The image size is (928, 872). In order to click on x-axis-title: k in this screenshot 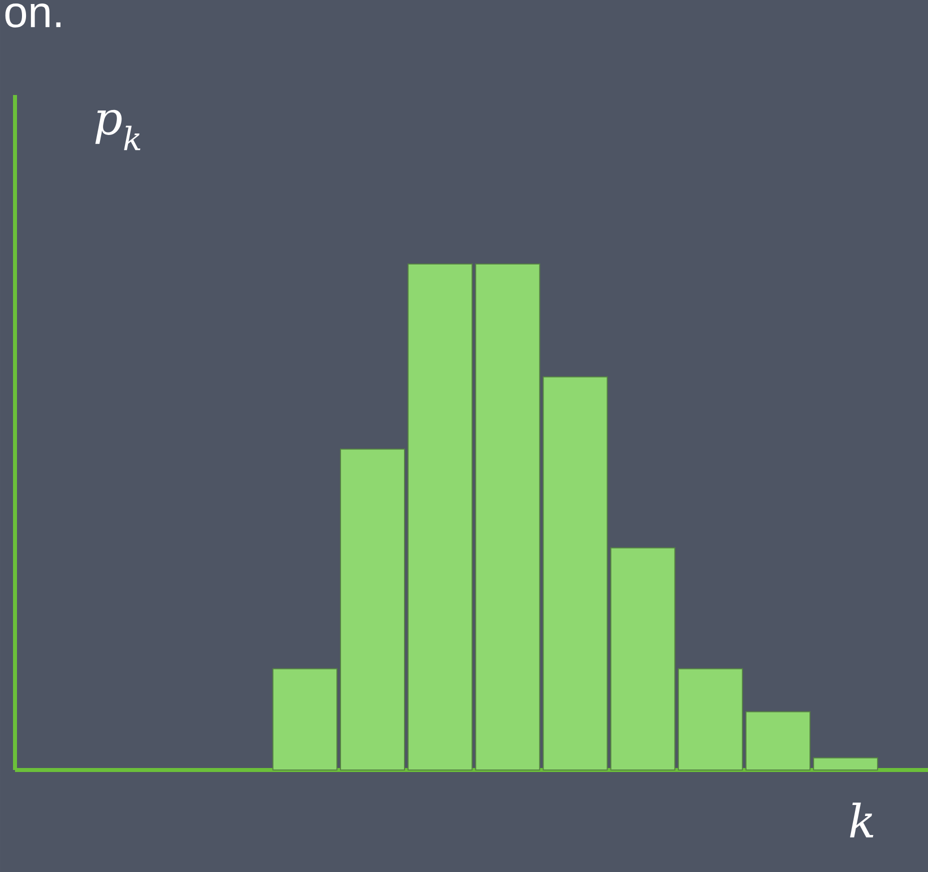, I will do `click(862, 820)`.